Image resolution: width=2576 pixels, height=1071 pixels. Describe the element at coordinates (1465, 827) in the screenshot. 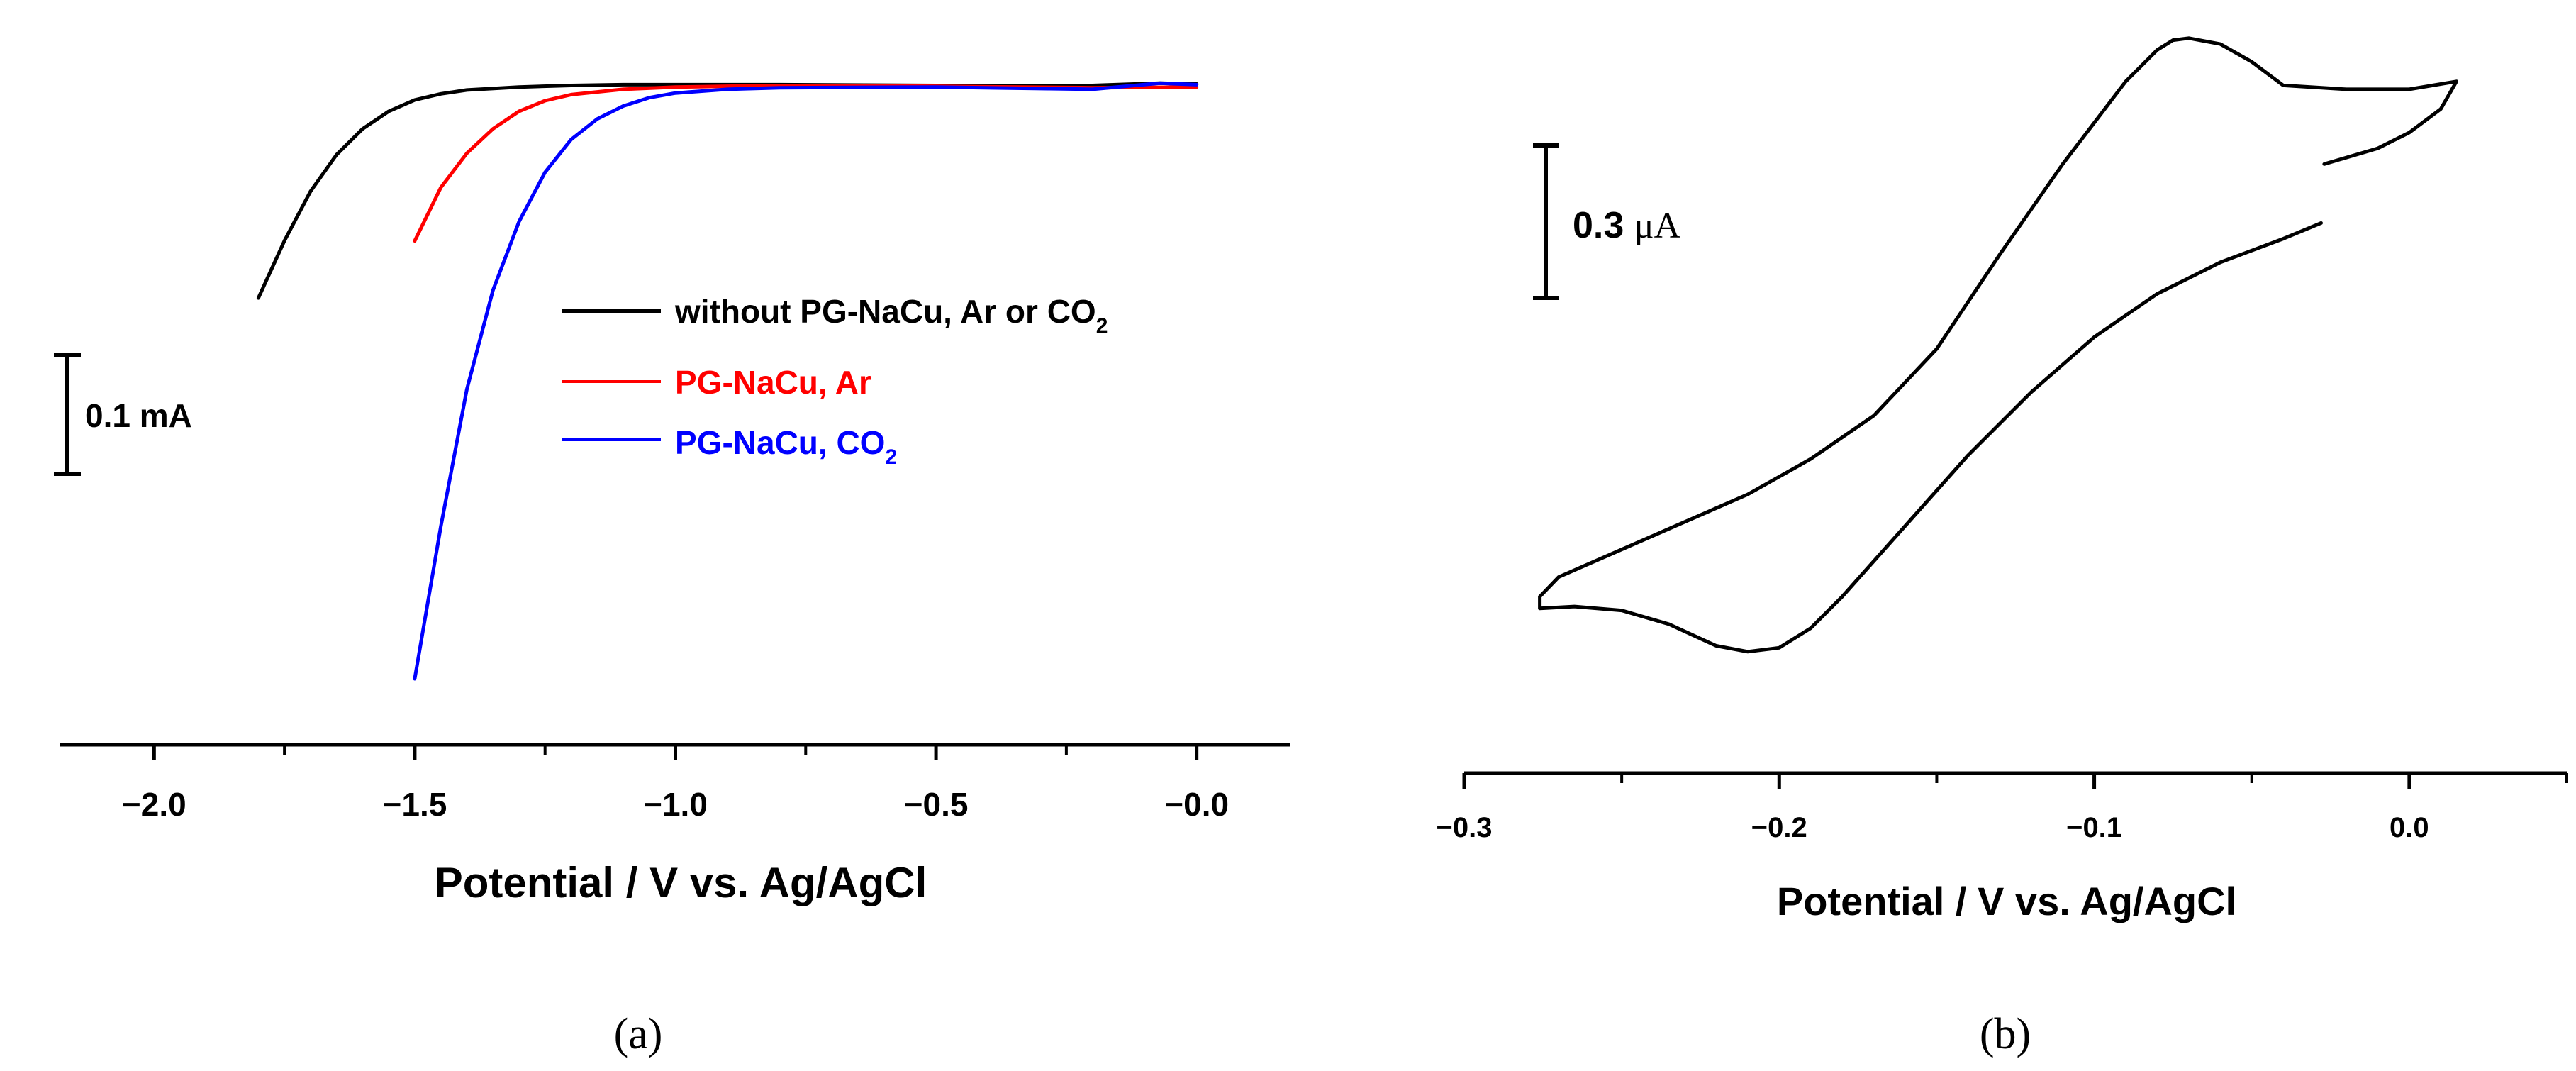

I see `panel-b-x-tick-label: −0.3` at that location.